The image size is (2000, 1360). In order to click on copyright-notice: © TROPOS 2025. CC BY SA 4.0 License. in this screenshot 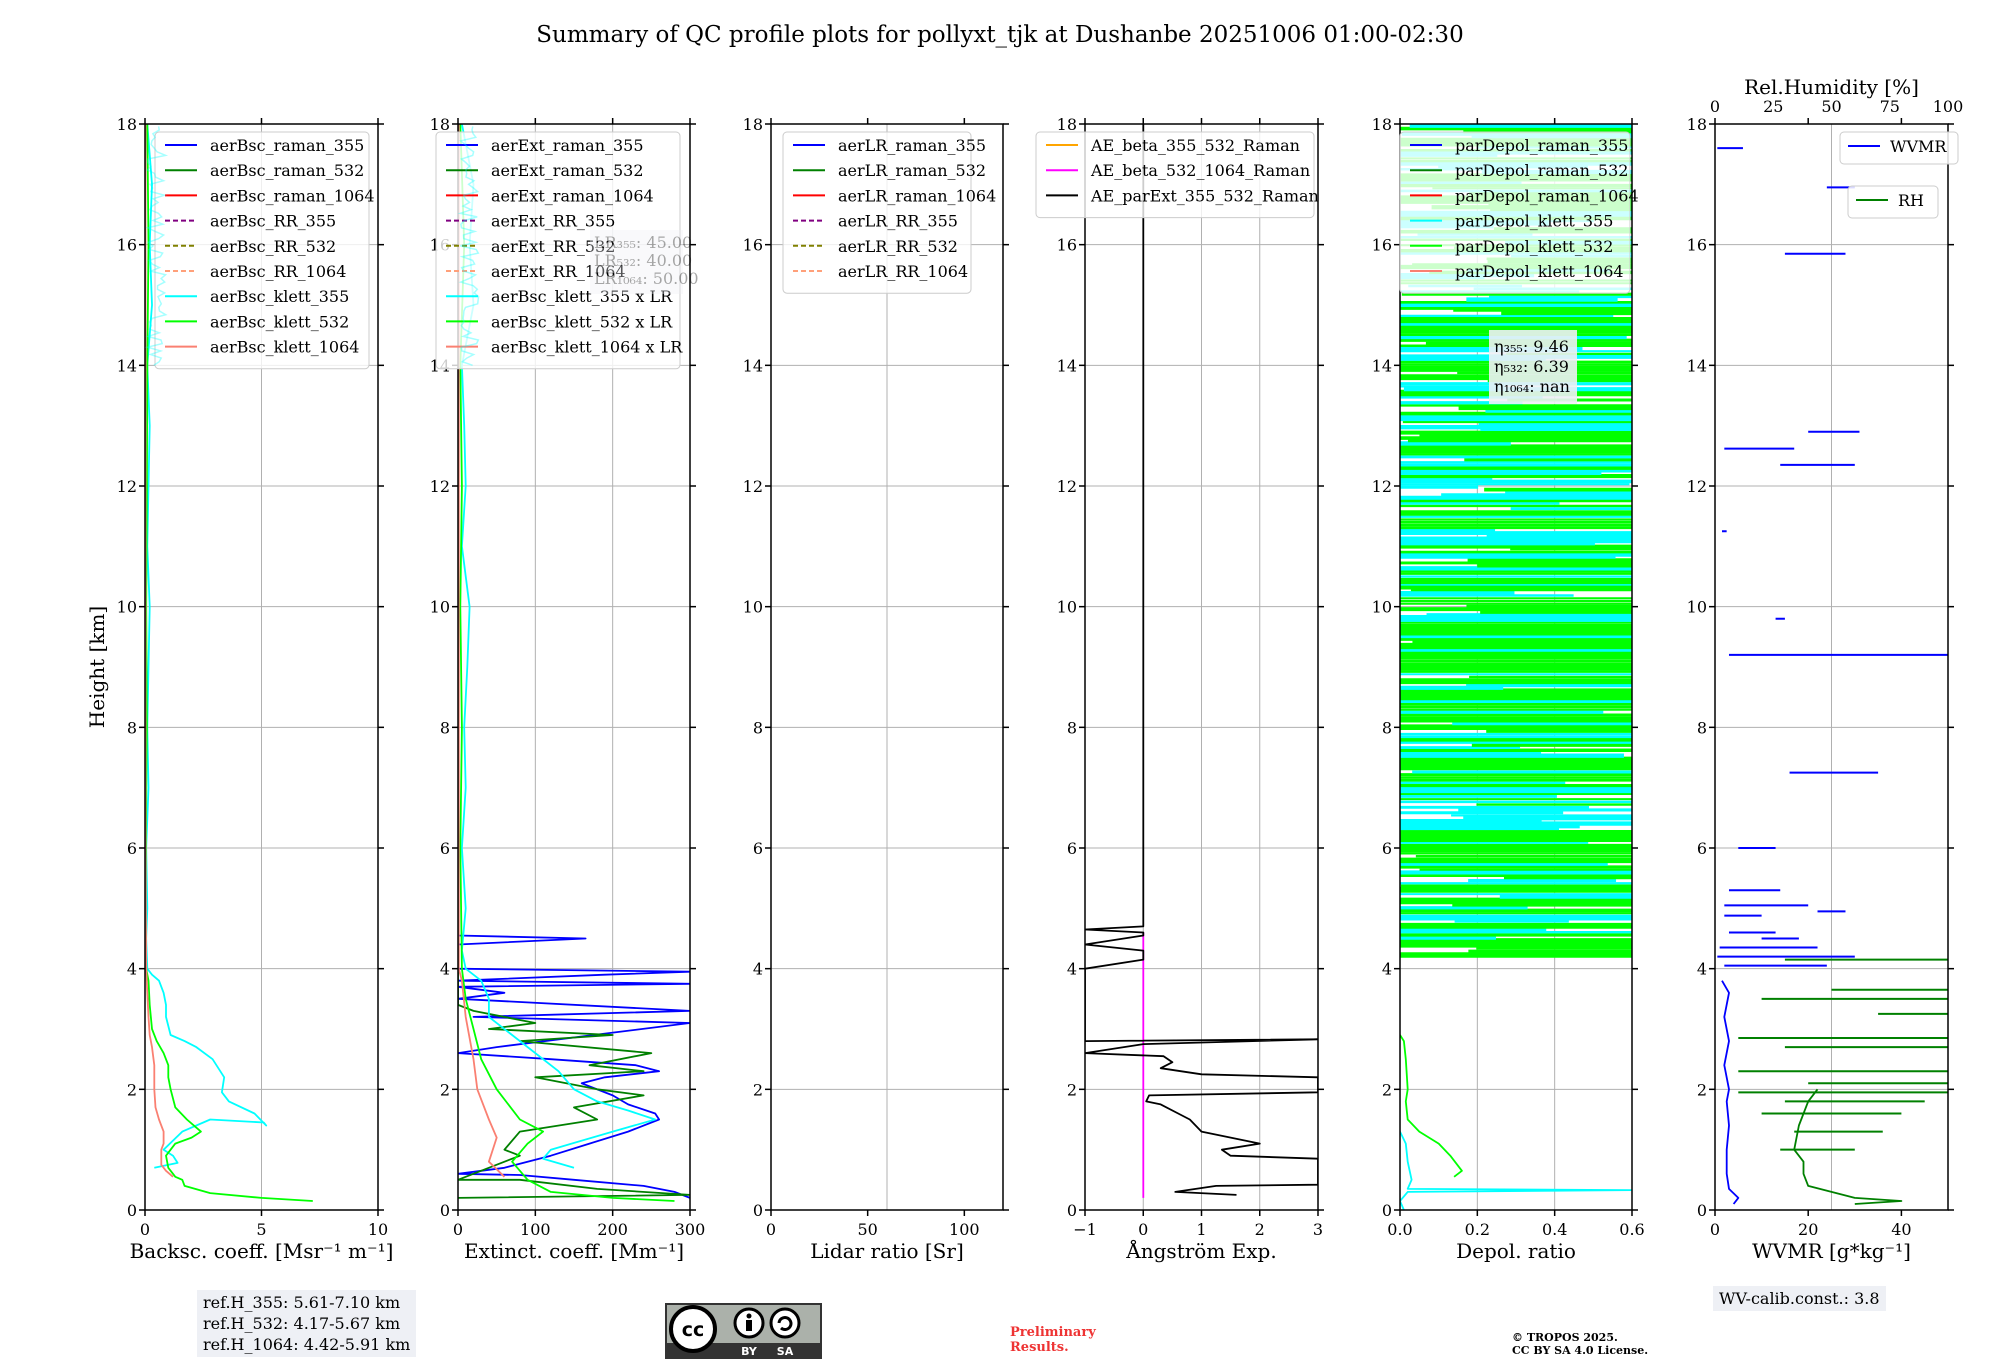, I will do `click(1580, 1344)`.